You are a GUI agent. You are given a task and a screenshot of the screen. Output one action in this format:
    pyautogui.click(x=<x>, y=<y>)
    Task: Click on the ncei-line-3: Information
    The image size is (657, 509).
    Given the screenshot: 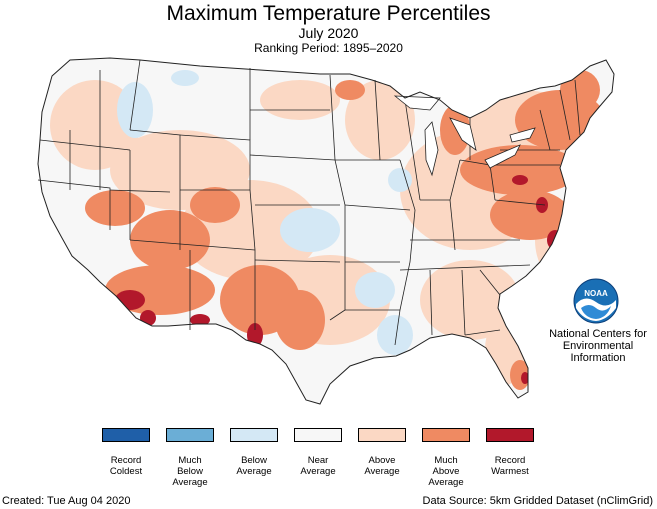 What is the action you would take?
    pyautogui.click(x=598, y=358)
    